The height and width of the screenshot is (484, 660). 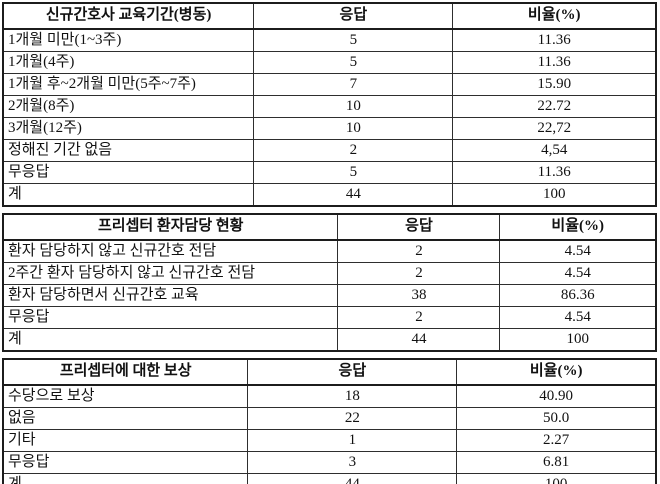 What do you see at coordinates (556, 462) in the screenshot?
I see `percentage-cell: 6.81` at bounding box center [556, 462].